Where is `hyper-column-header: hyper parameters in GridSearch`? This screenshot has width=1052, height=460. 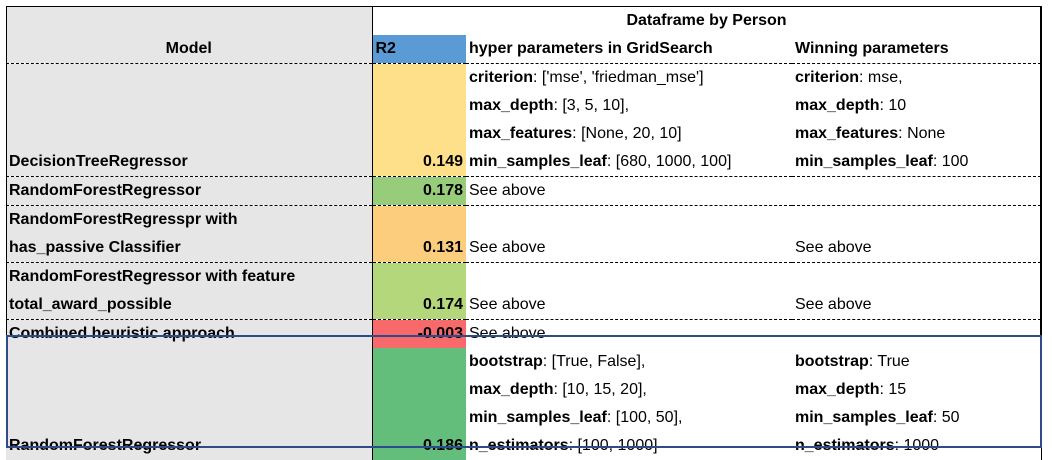 hyper-column-header: hyper parameters in GridSearch is located at coordinates (629, 49).